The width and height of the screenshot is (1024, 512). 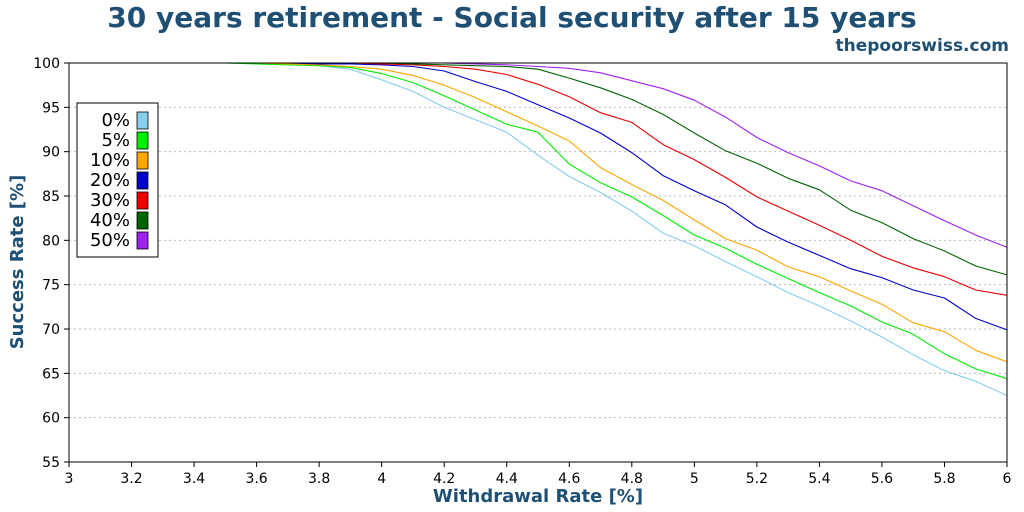 What do you see at coordinates (115, 140) in the screenshot?
I see `legend-label: 5%` at bounding box center [115, 140].